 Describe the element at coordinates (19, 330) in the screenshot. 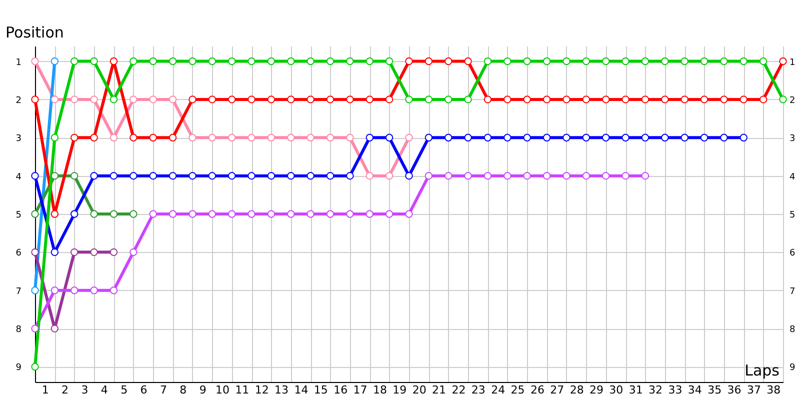

I see `y-tick-label: 8` at that location.